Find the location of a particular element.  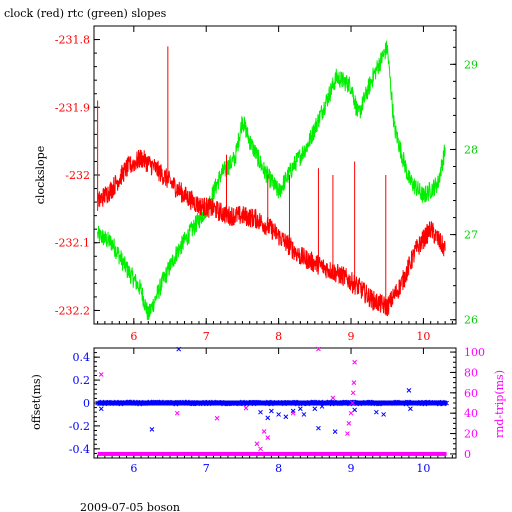

left-tick-label: -232 is located at coordinates (77, 175).